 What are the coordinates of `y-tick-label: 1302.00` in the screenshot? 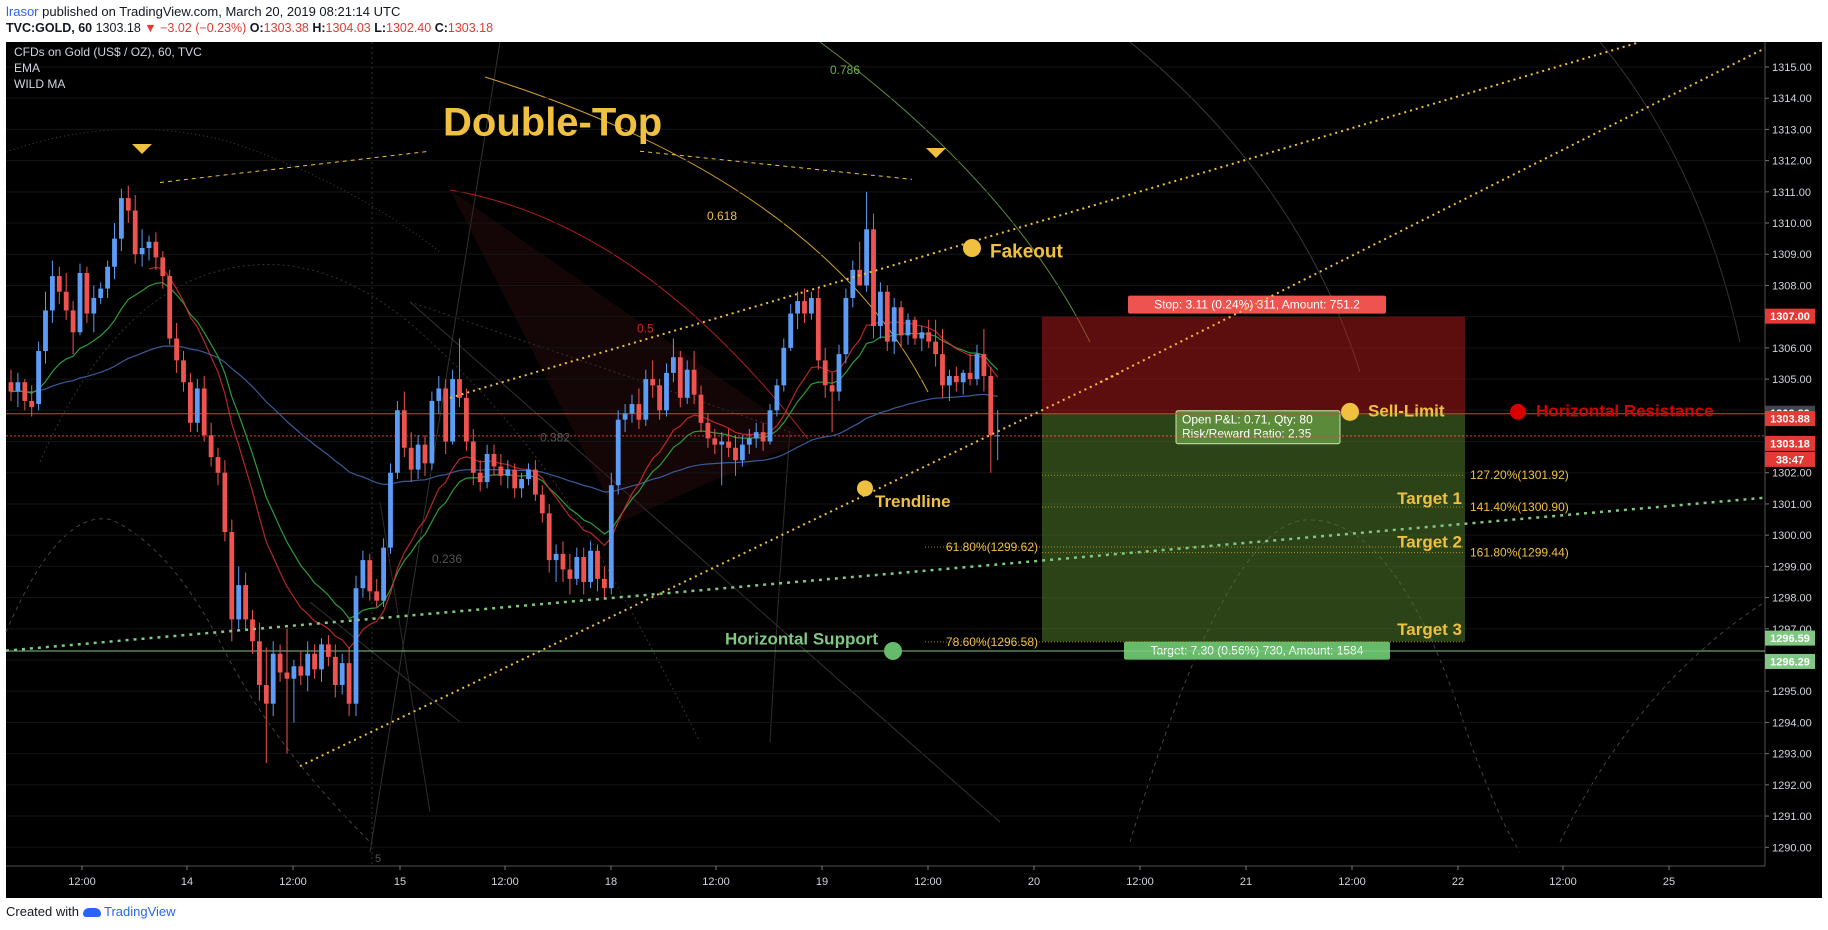 It's located at (1792, 474).